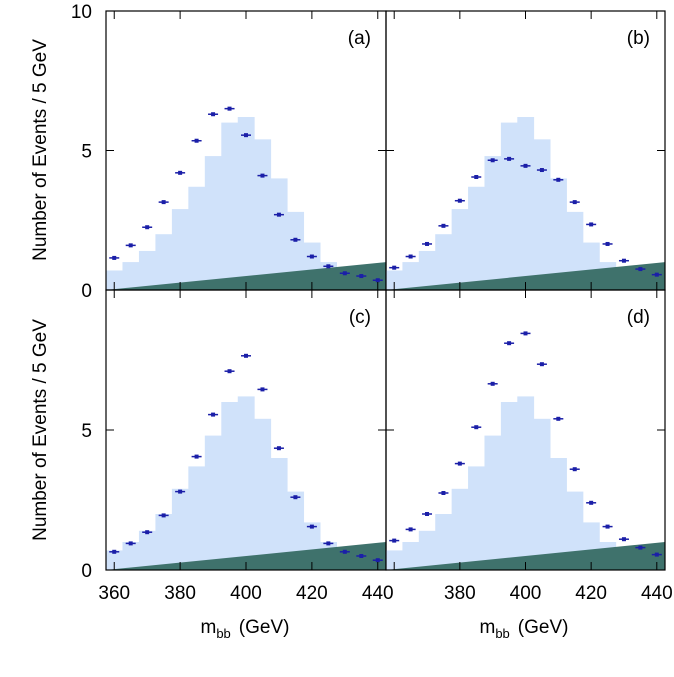 The height and width of the screenshot is (677, 674). I want to click on y-axis-label-bottom: Number of Events / 5 GeV, so click(40, 430).